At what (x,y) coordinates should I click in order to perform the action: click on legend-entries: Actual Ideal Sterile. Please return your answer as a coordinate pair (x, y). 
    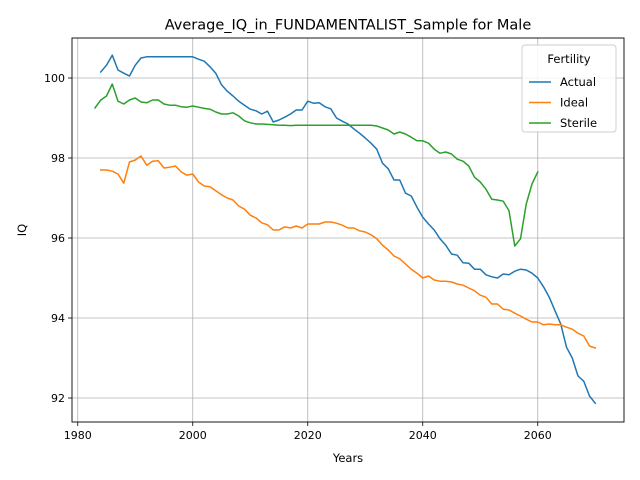
    Looking at the image, I should click on (563, 102).